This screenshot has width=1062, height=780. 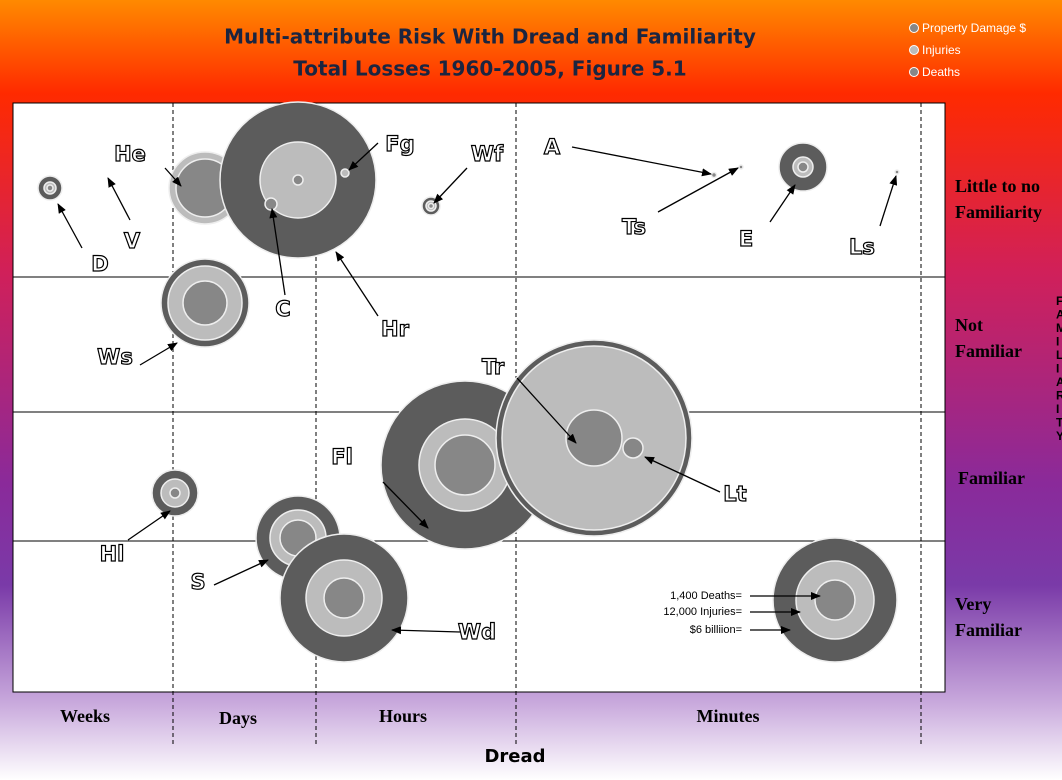 What do you see at coordinates (998, 212) in the screenshot?
I see `y-category: Familiarity` at bounding box center [998, 212].